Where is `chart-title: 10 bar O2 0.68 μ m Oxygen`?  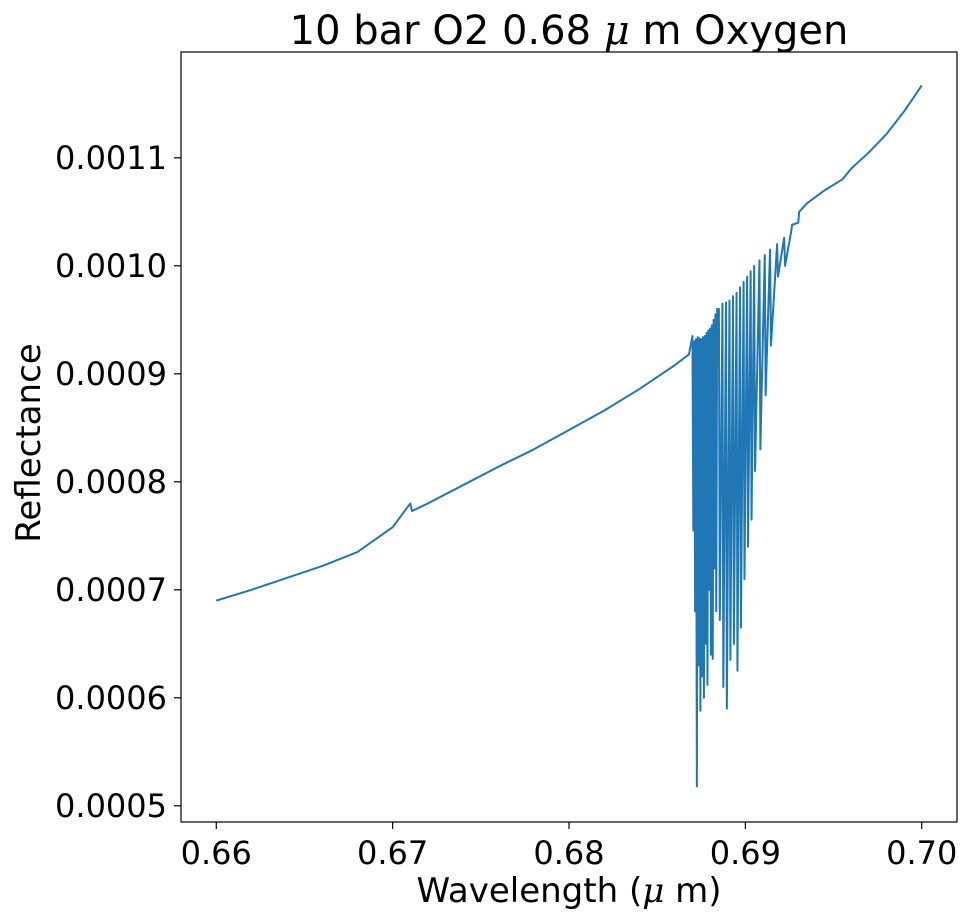 chart-title: 10 bar O2 0.68 μ m Oxygen is located at coordinates (569, 31).